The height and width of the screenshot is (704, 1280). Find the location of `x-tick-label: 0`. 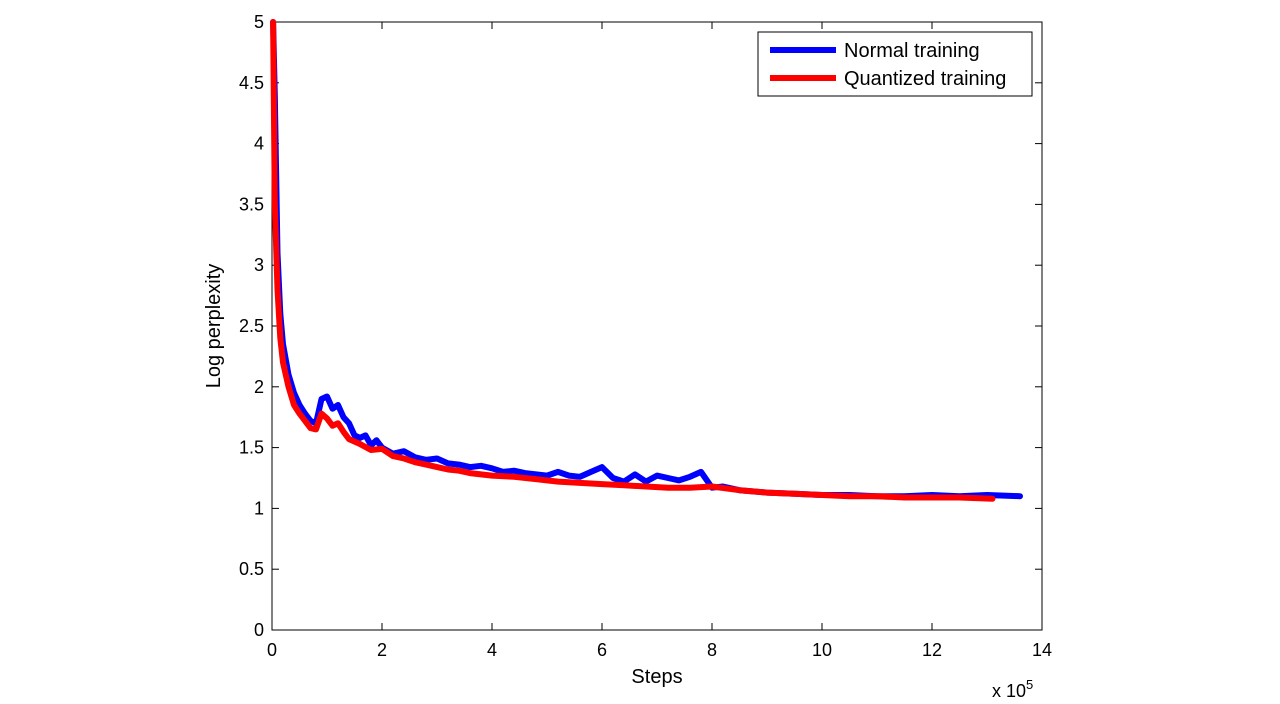

x-tick-label: 0 is located at coordinates (272, 650).